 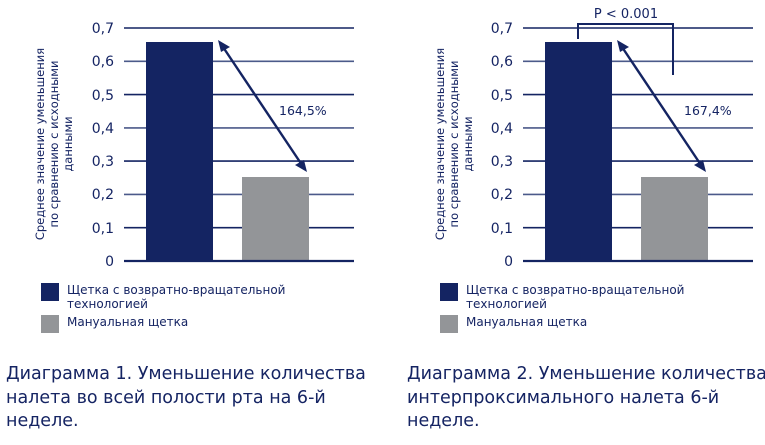 I want to click on significance-label: P < 0.001, so click(x=626, y=14).